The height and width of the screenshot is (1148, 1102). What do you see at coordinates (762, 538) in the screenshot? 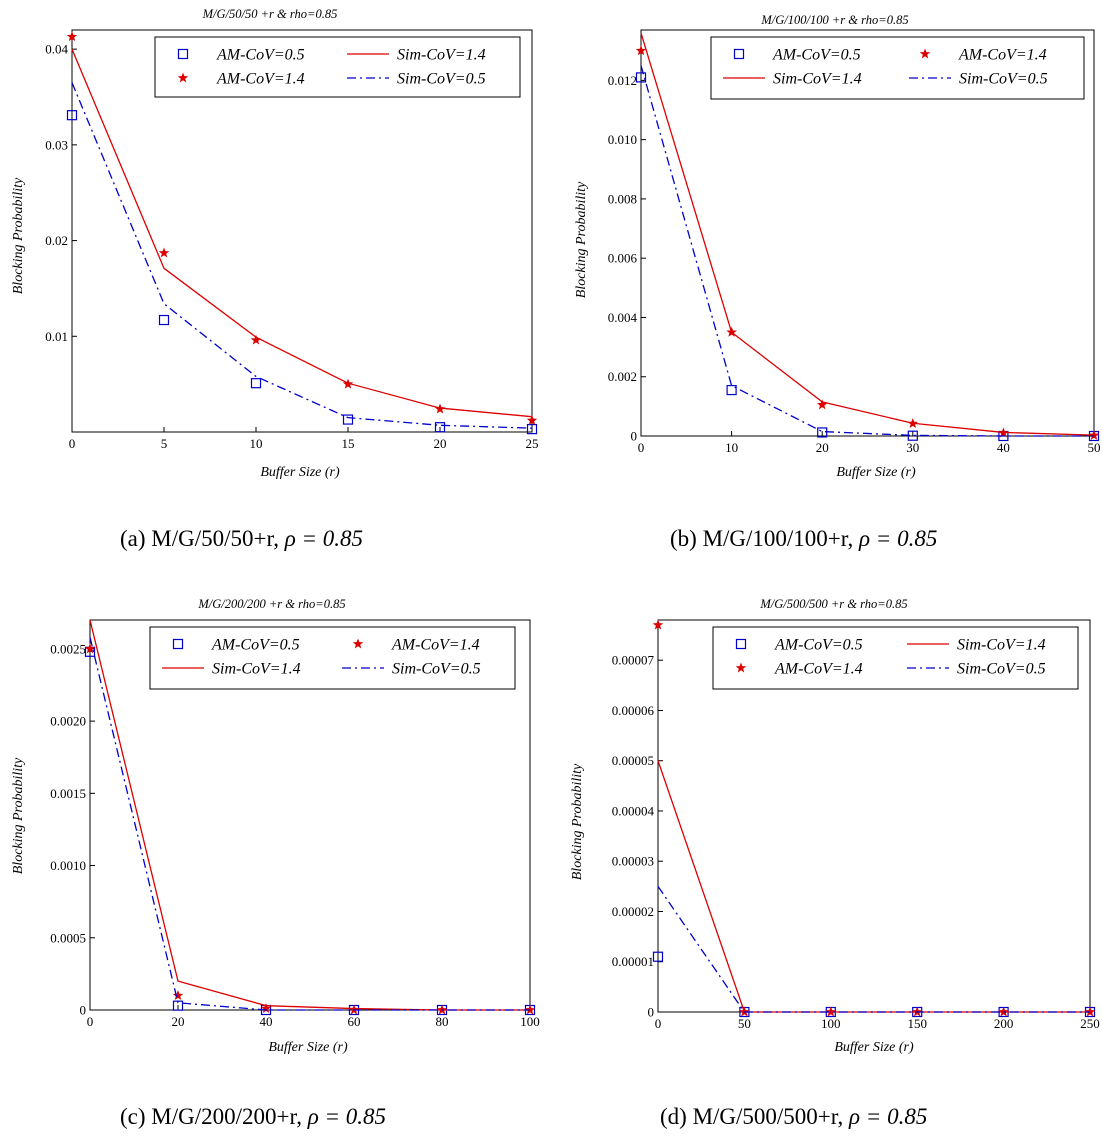
I see `caption-text: (b) M/G/100/100+r,` at bounding box center [762, 538].